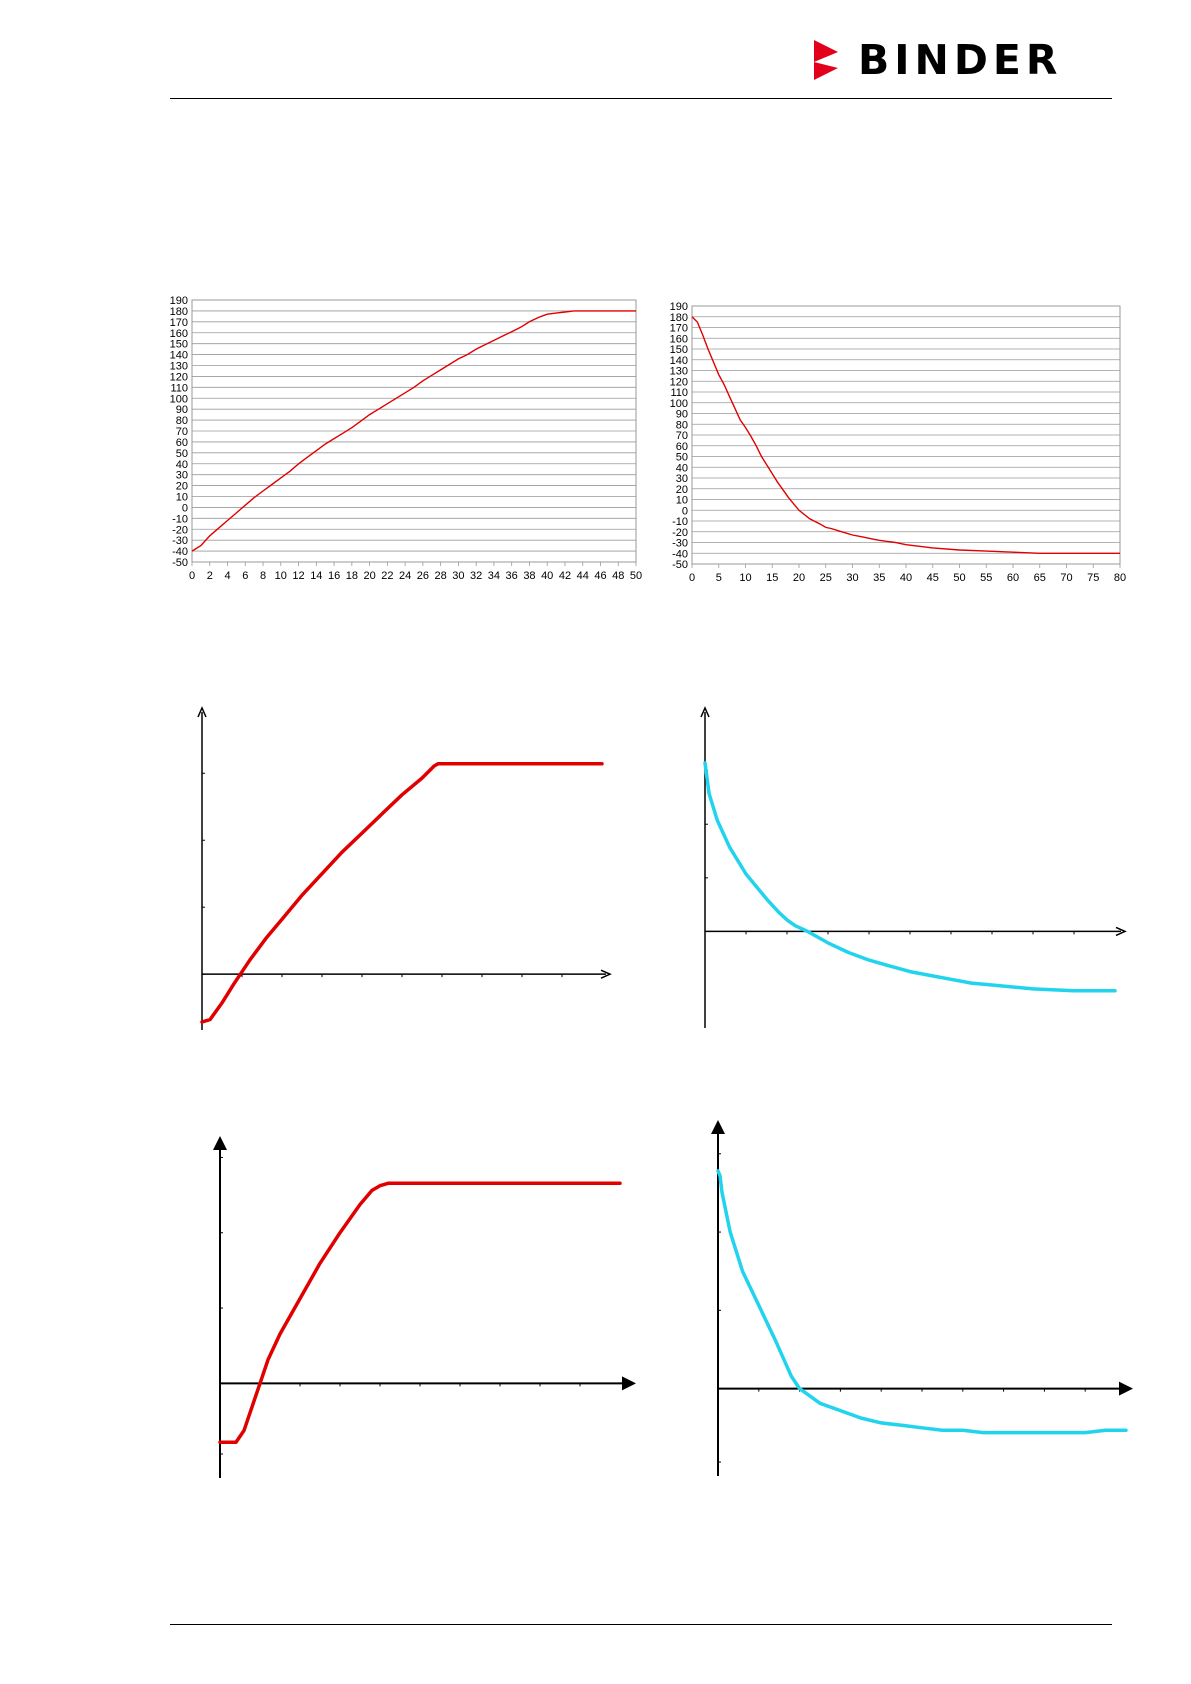 This screenshot has width=1191, height=1684. I want to click on x-tick-label: 55, so click(986, 578).